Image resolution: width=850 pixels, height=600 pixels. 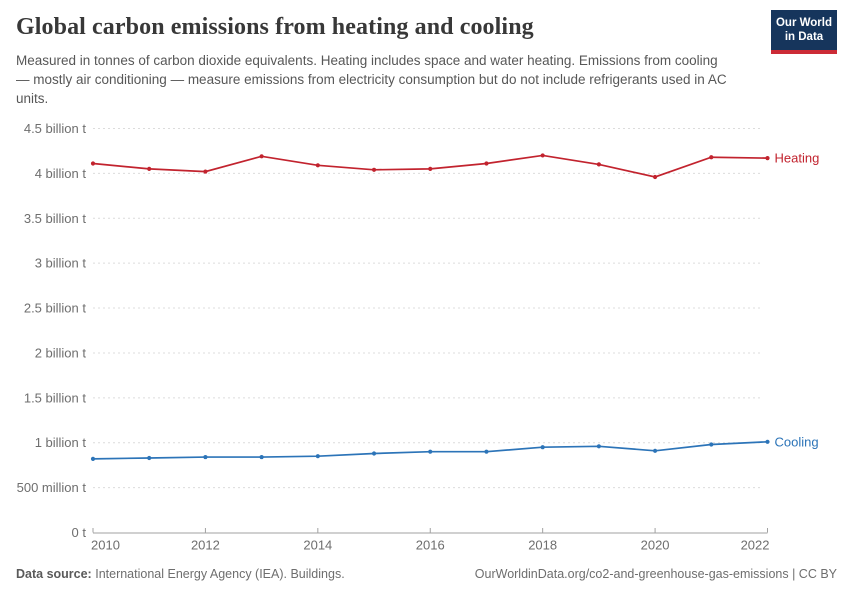 What do you see at coordinates (317, 545) in the screenshot?
I see `x-axis-tick-label: 2014` at bounding box center [317, 545].